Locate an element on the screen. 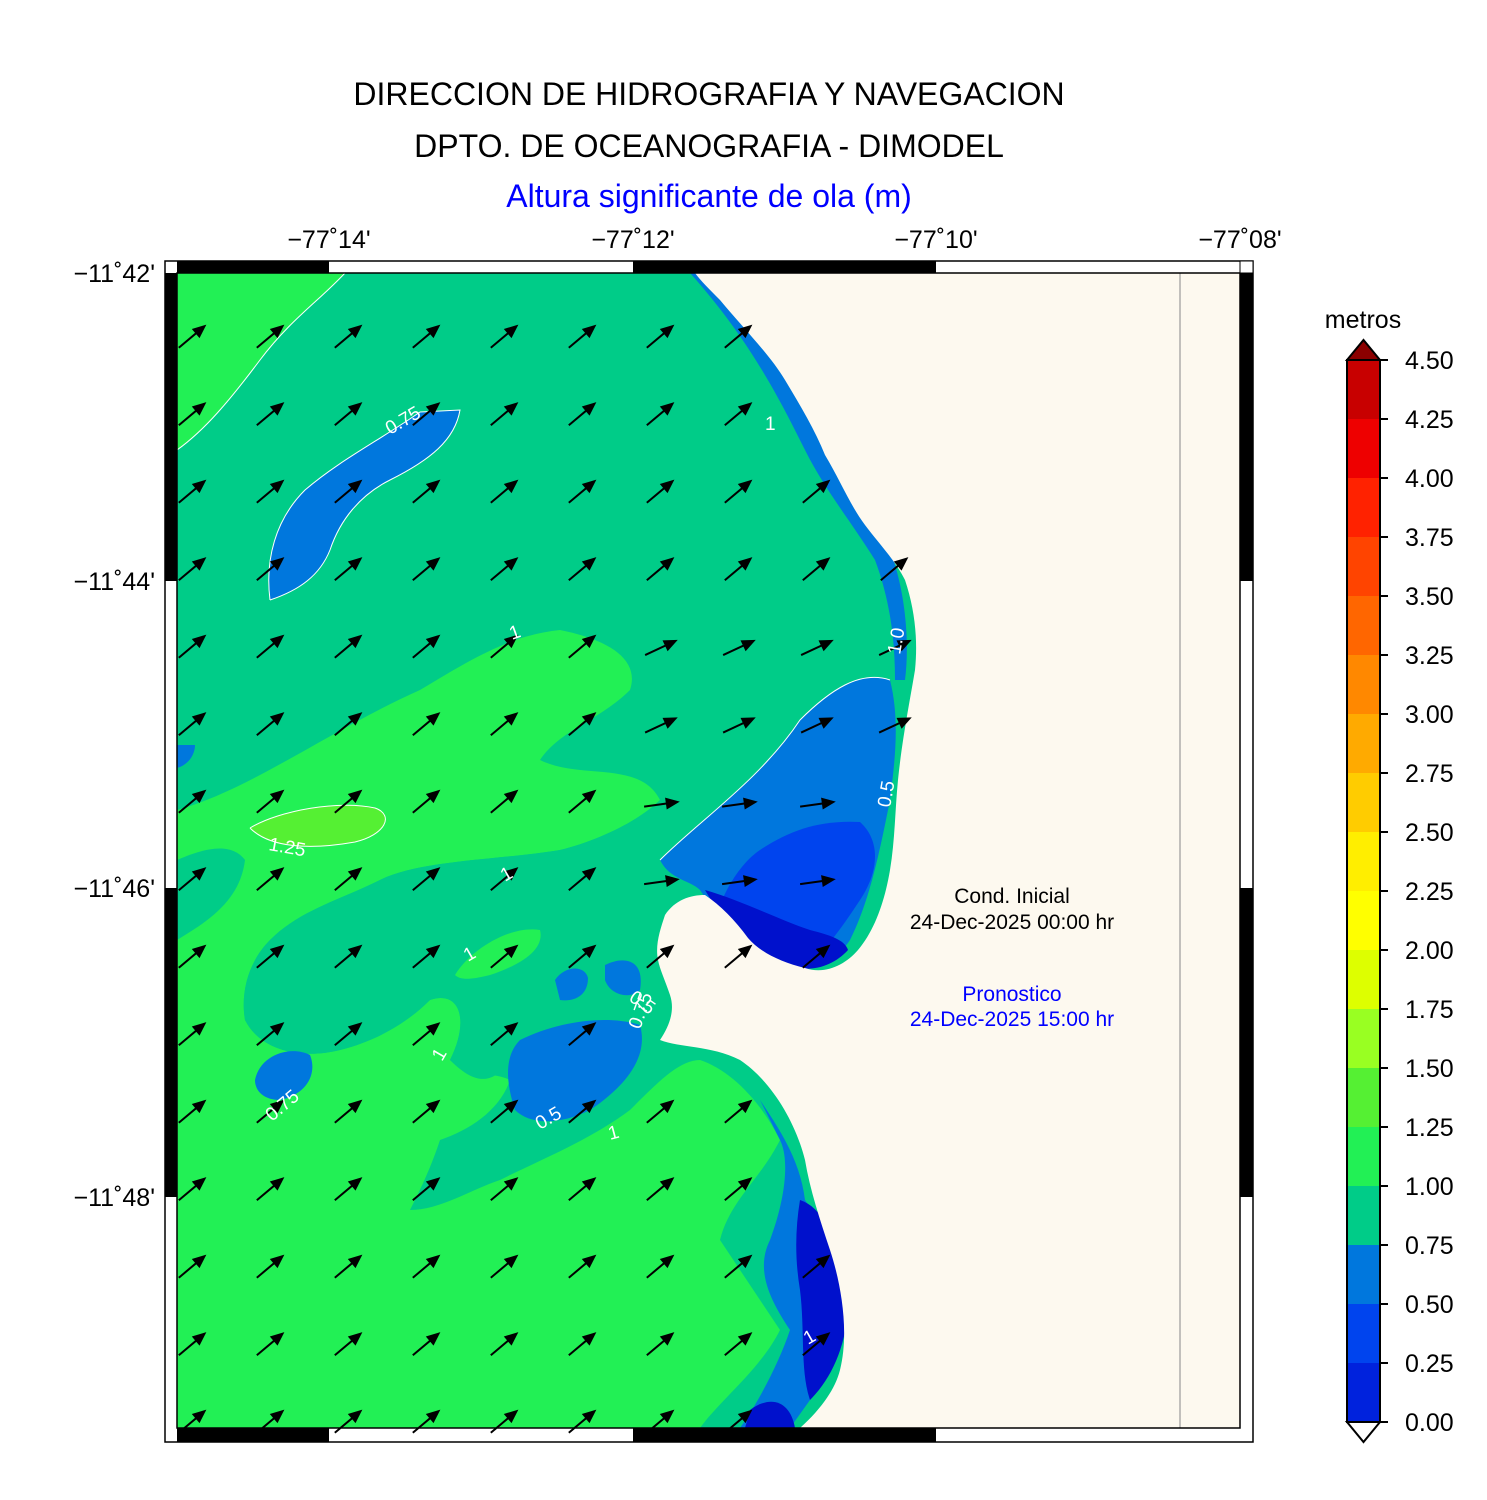  colorbar-level-label: 3.50 is located at coordinates (1429, 597).